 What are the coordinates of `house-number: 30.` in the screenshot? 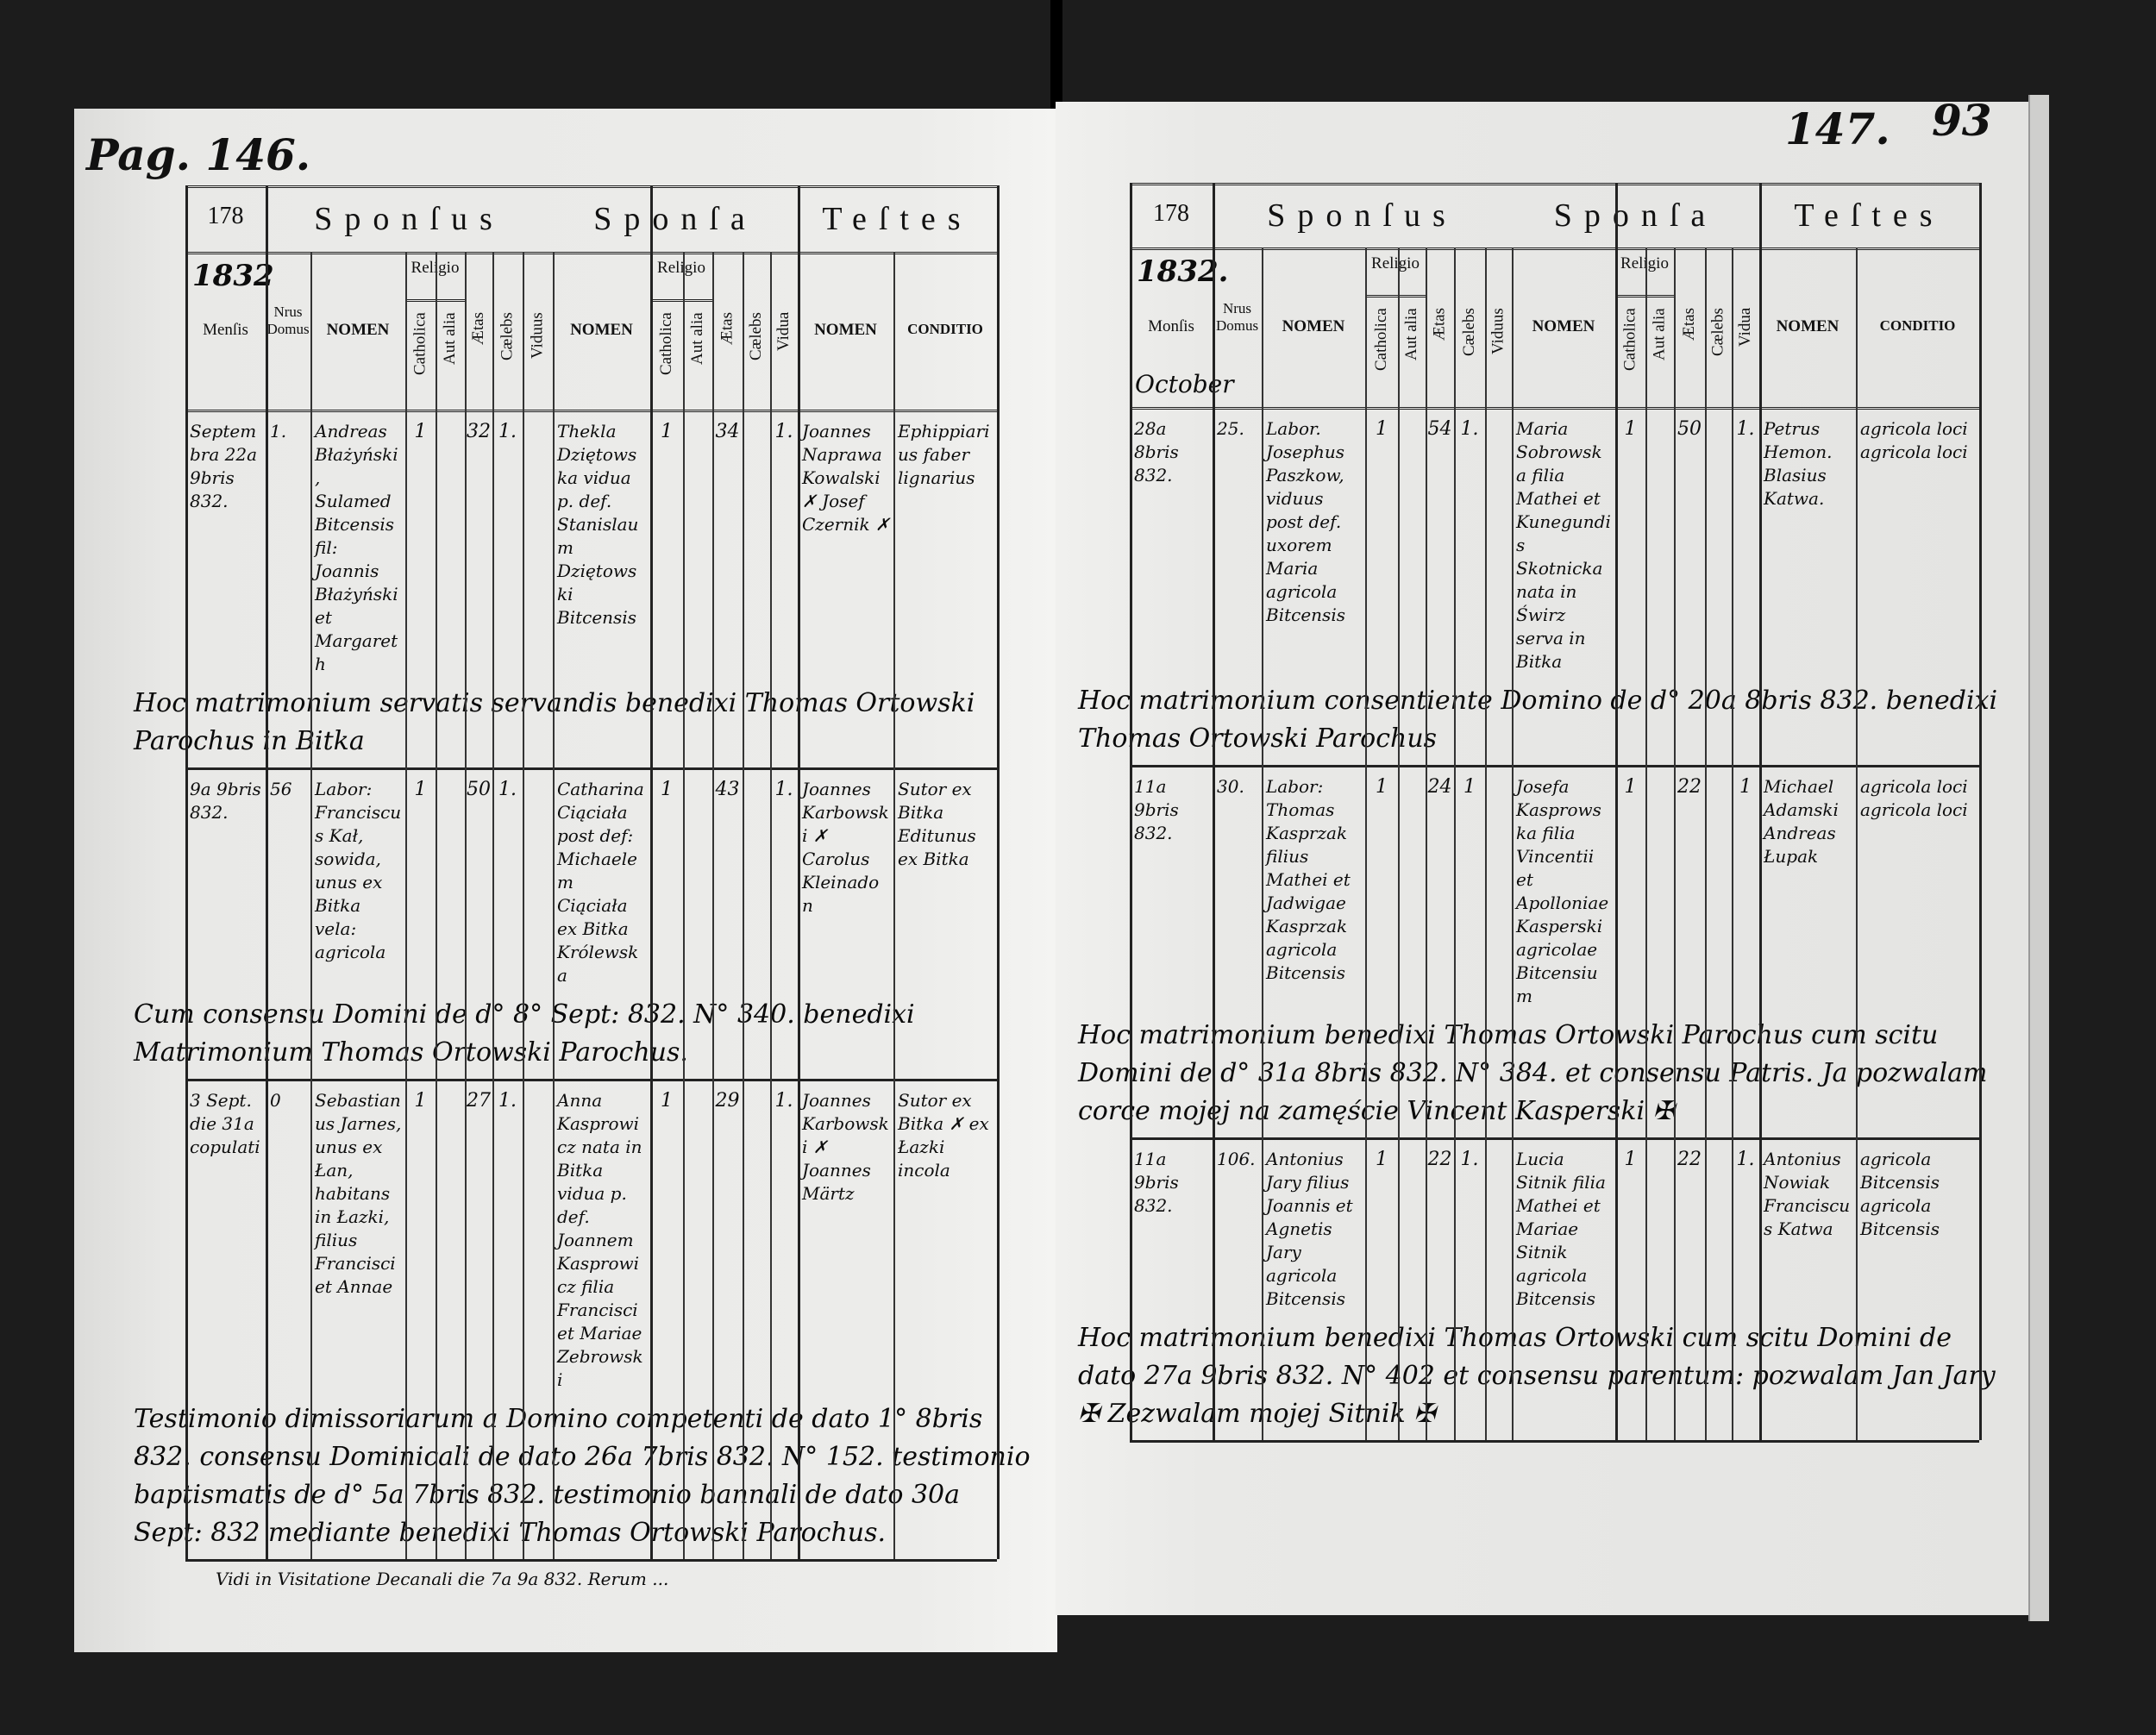 It's located at (1230, 786).